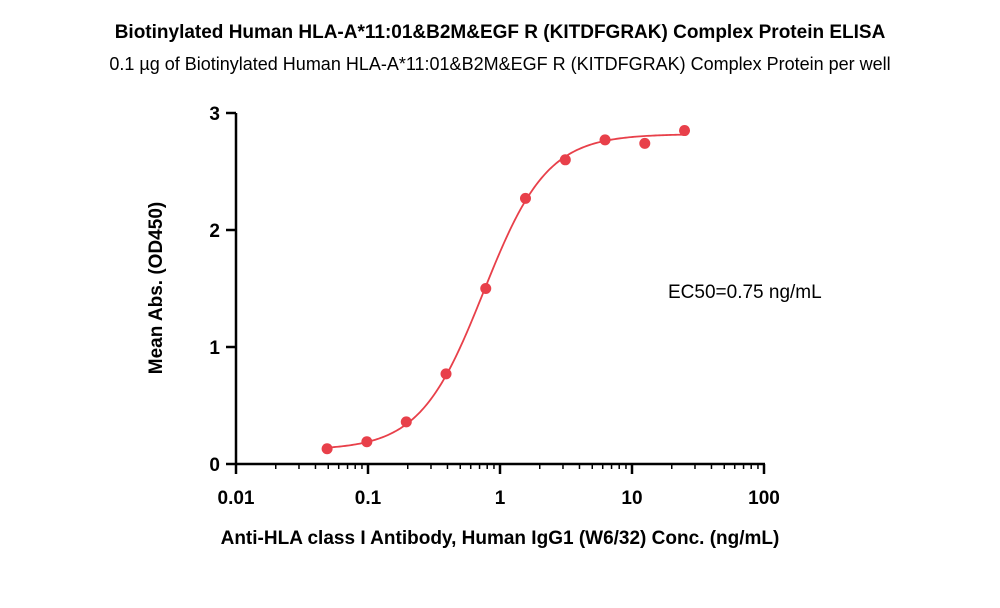  I want to click on y-tick-label: 1, so click(214, 348).